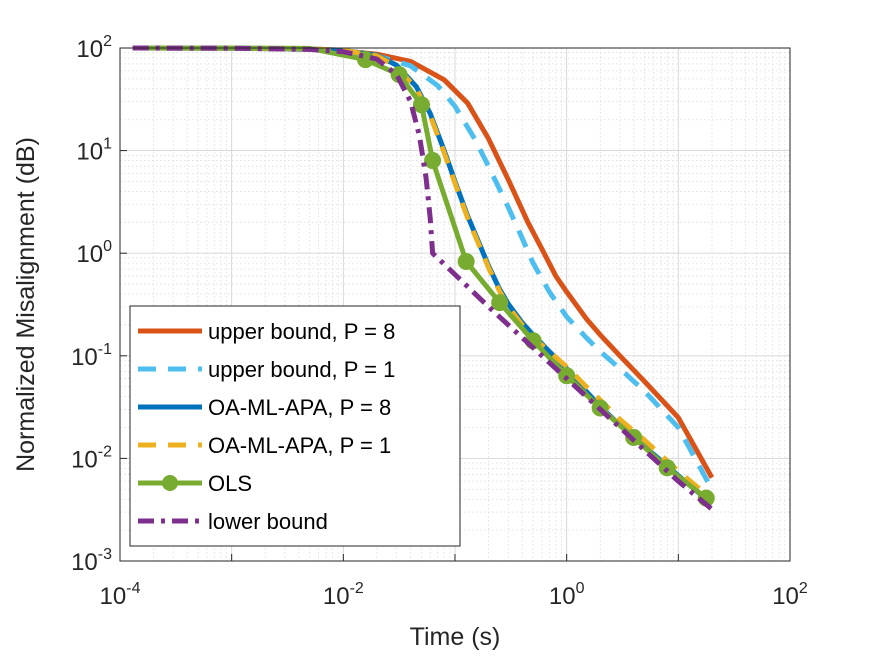 The height and width of the screenshot is (656, 875). I want to click on y-tick-label: 10⁻³, so click(91, 561).